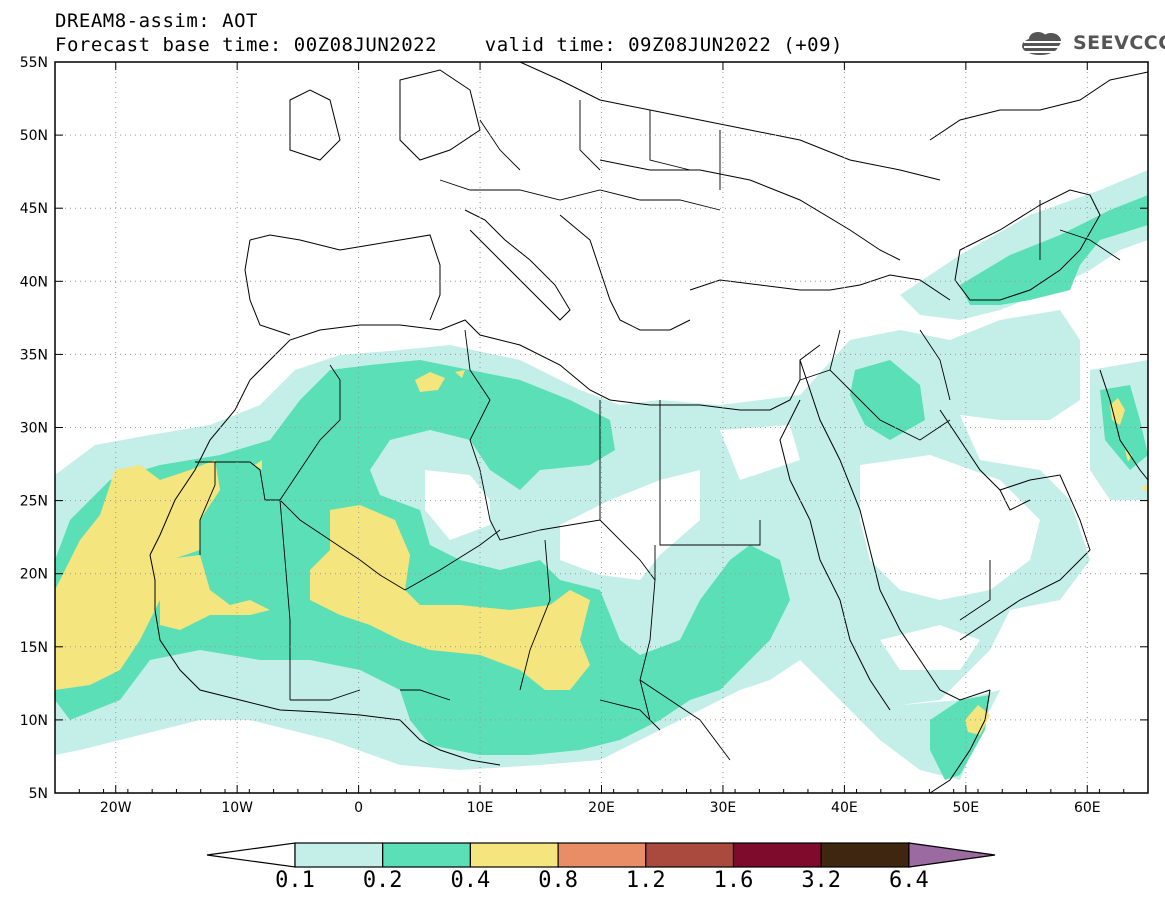 This screenshot has width=1165, height=905. Describe the element at coordinates (909, 880) in the screenshot. I see `colorbar-label: 6.4` at that location.